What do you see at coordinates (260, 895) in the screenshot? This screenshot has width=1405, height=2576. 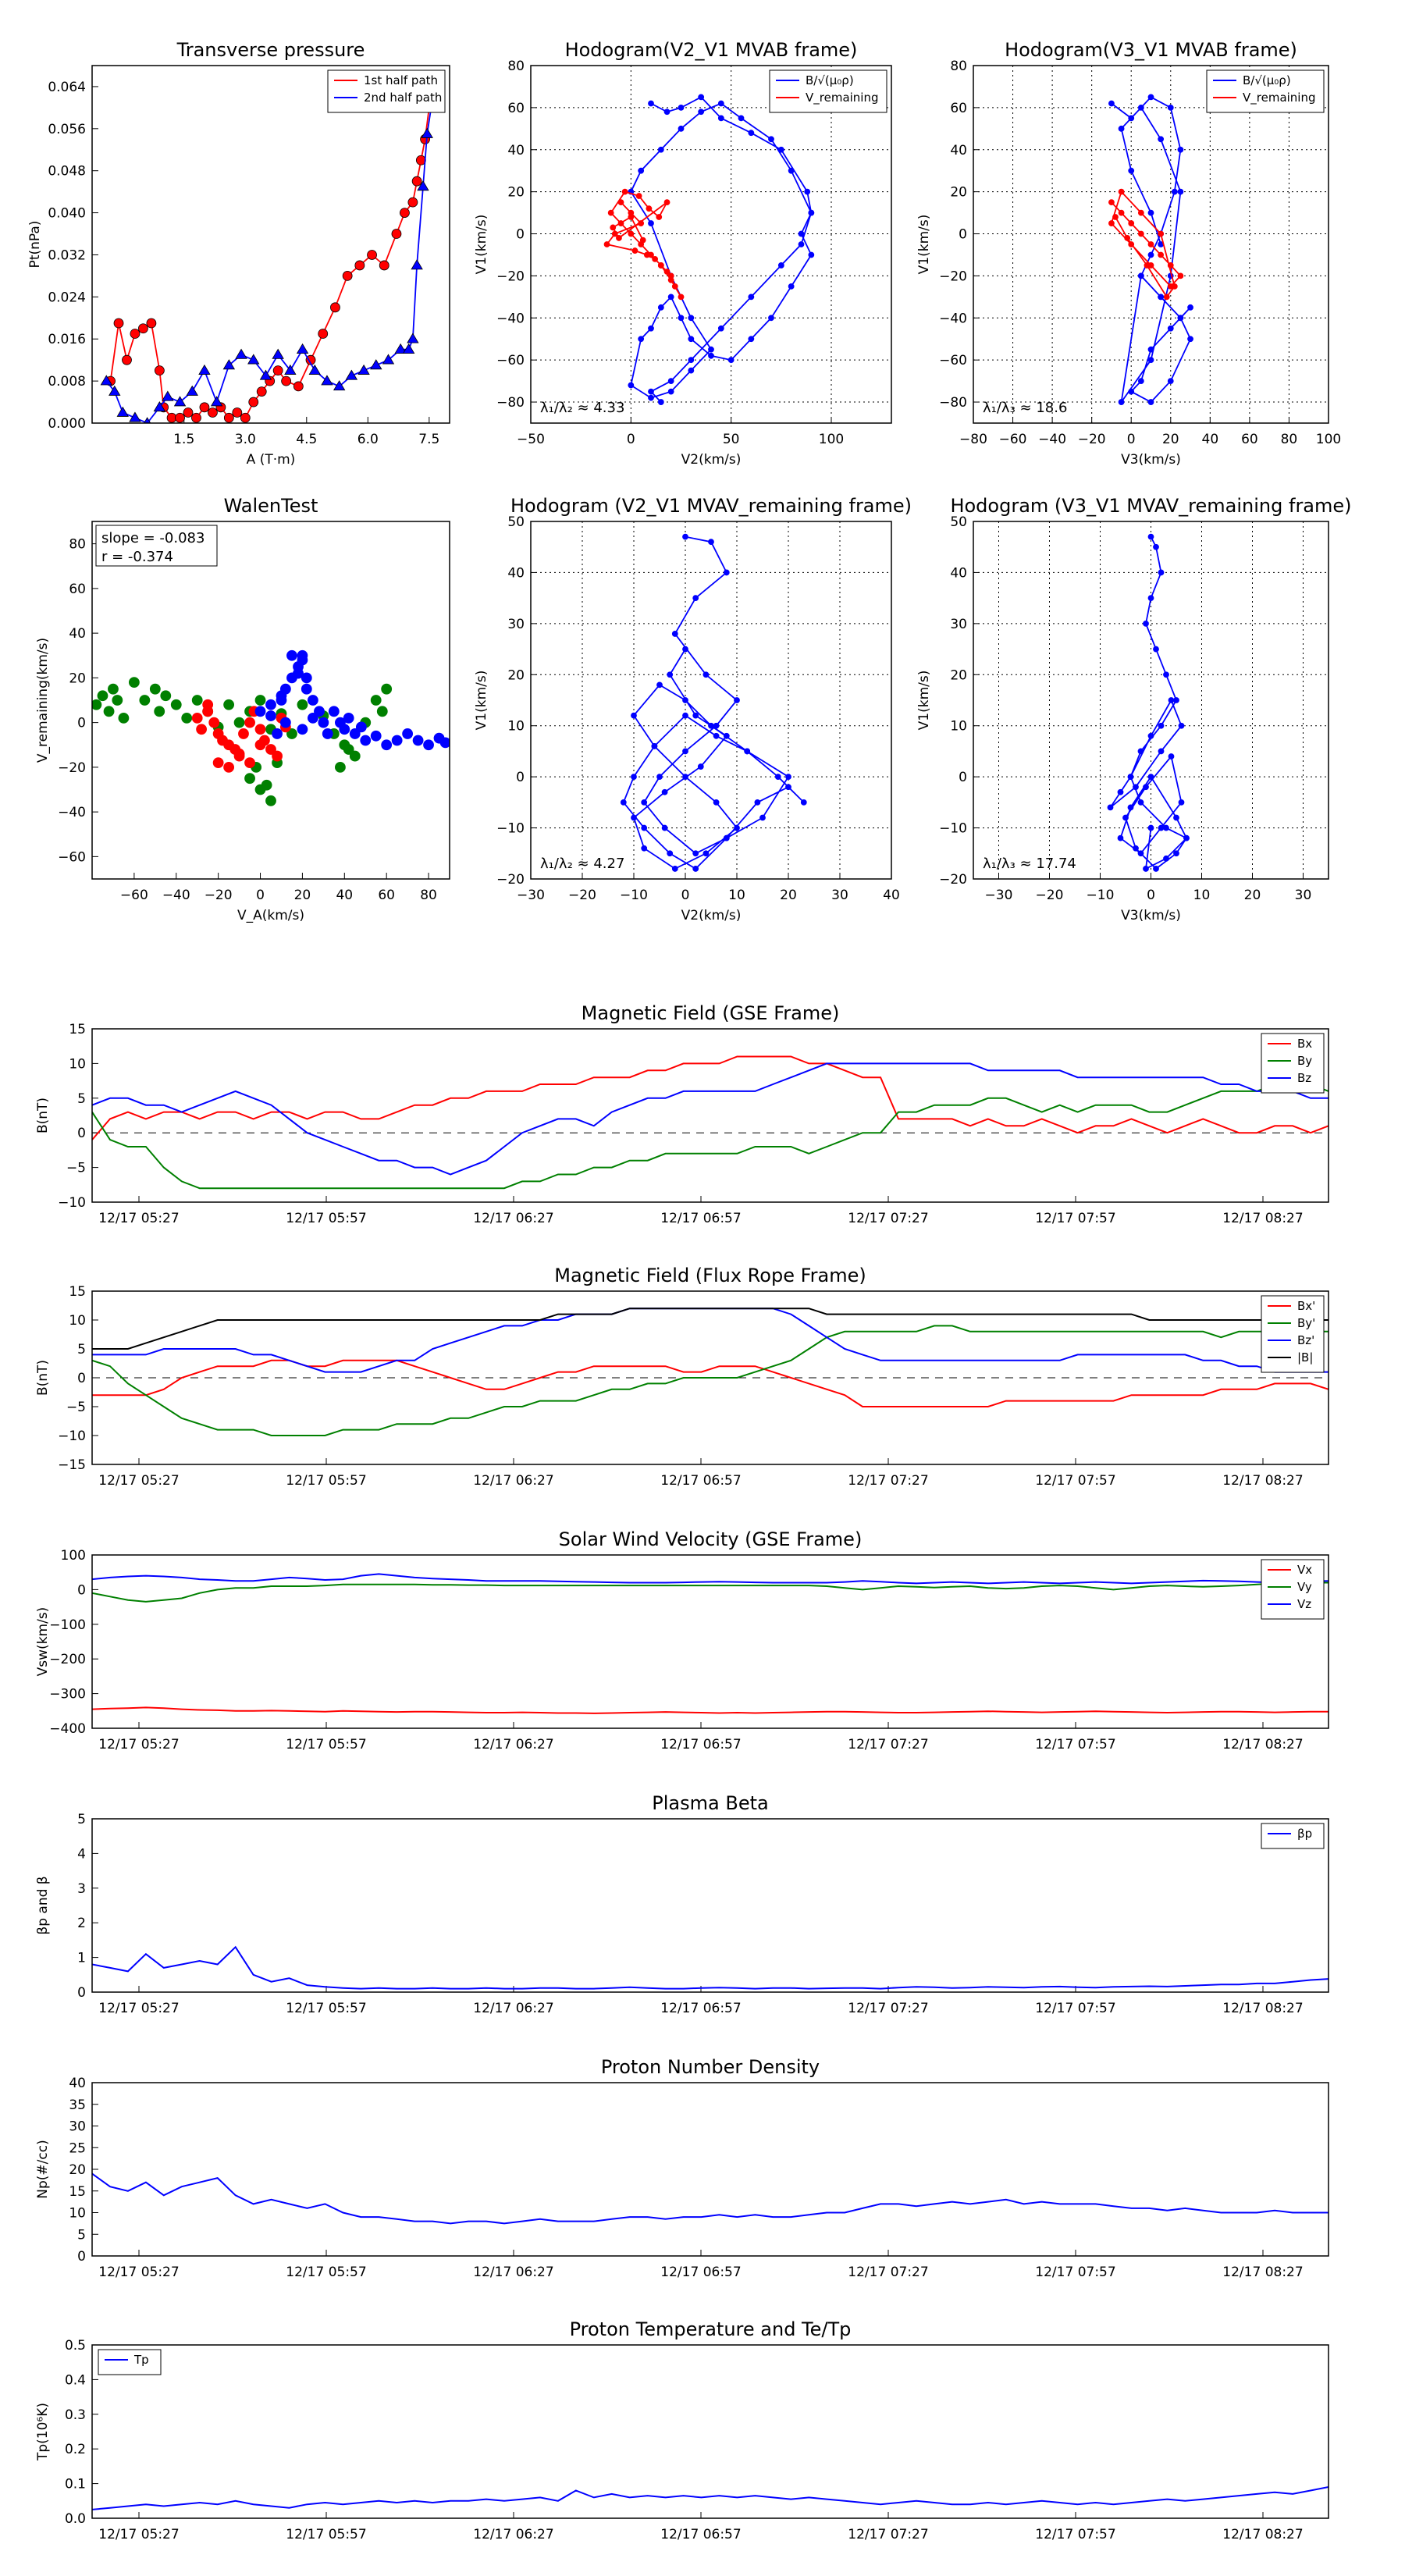 I see `x-tick-label: 0` at bounding box center [260, 895].